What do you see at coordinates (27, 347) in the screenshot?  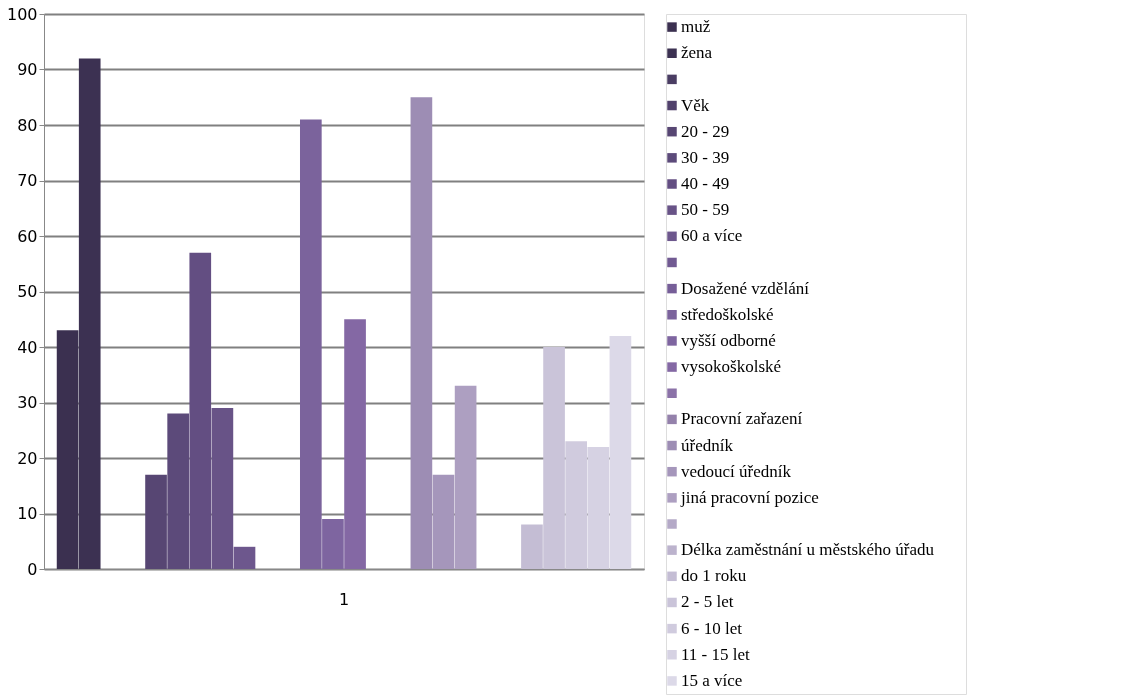 I see `y-tick-label: 40` at bounding box center [27, 347].